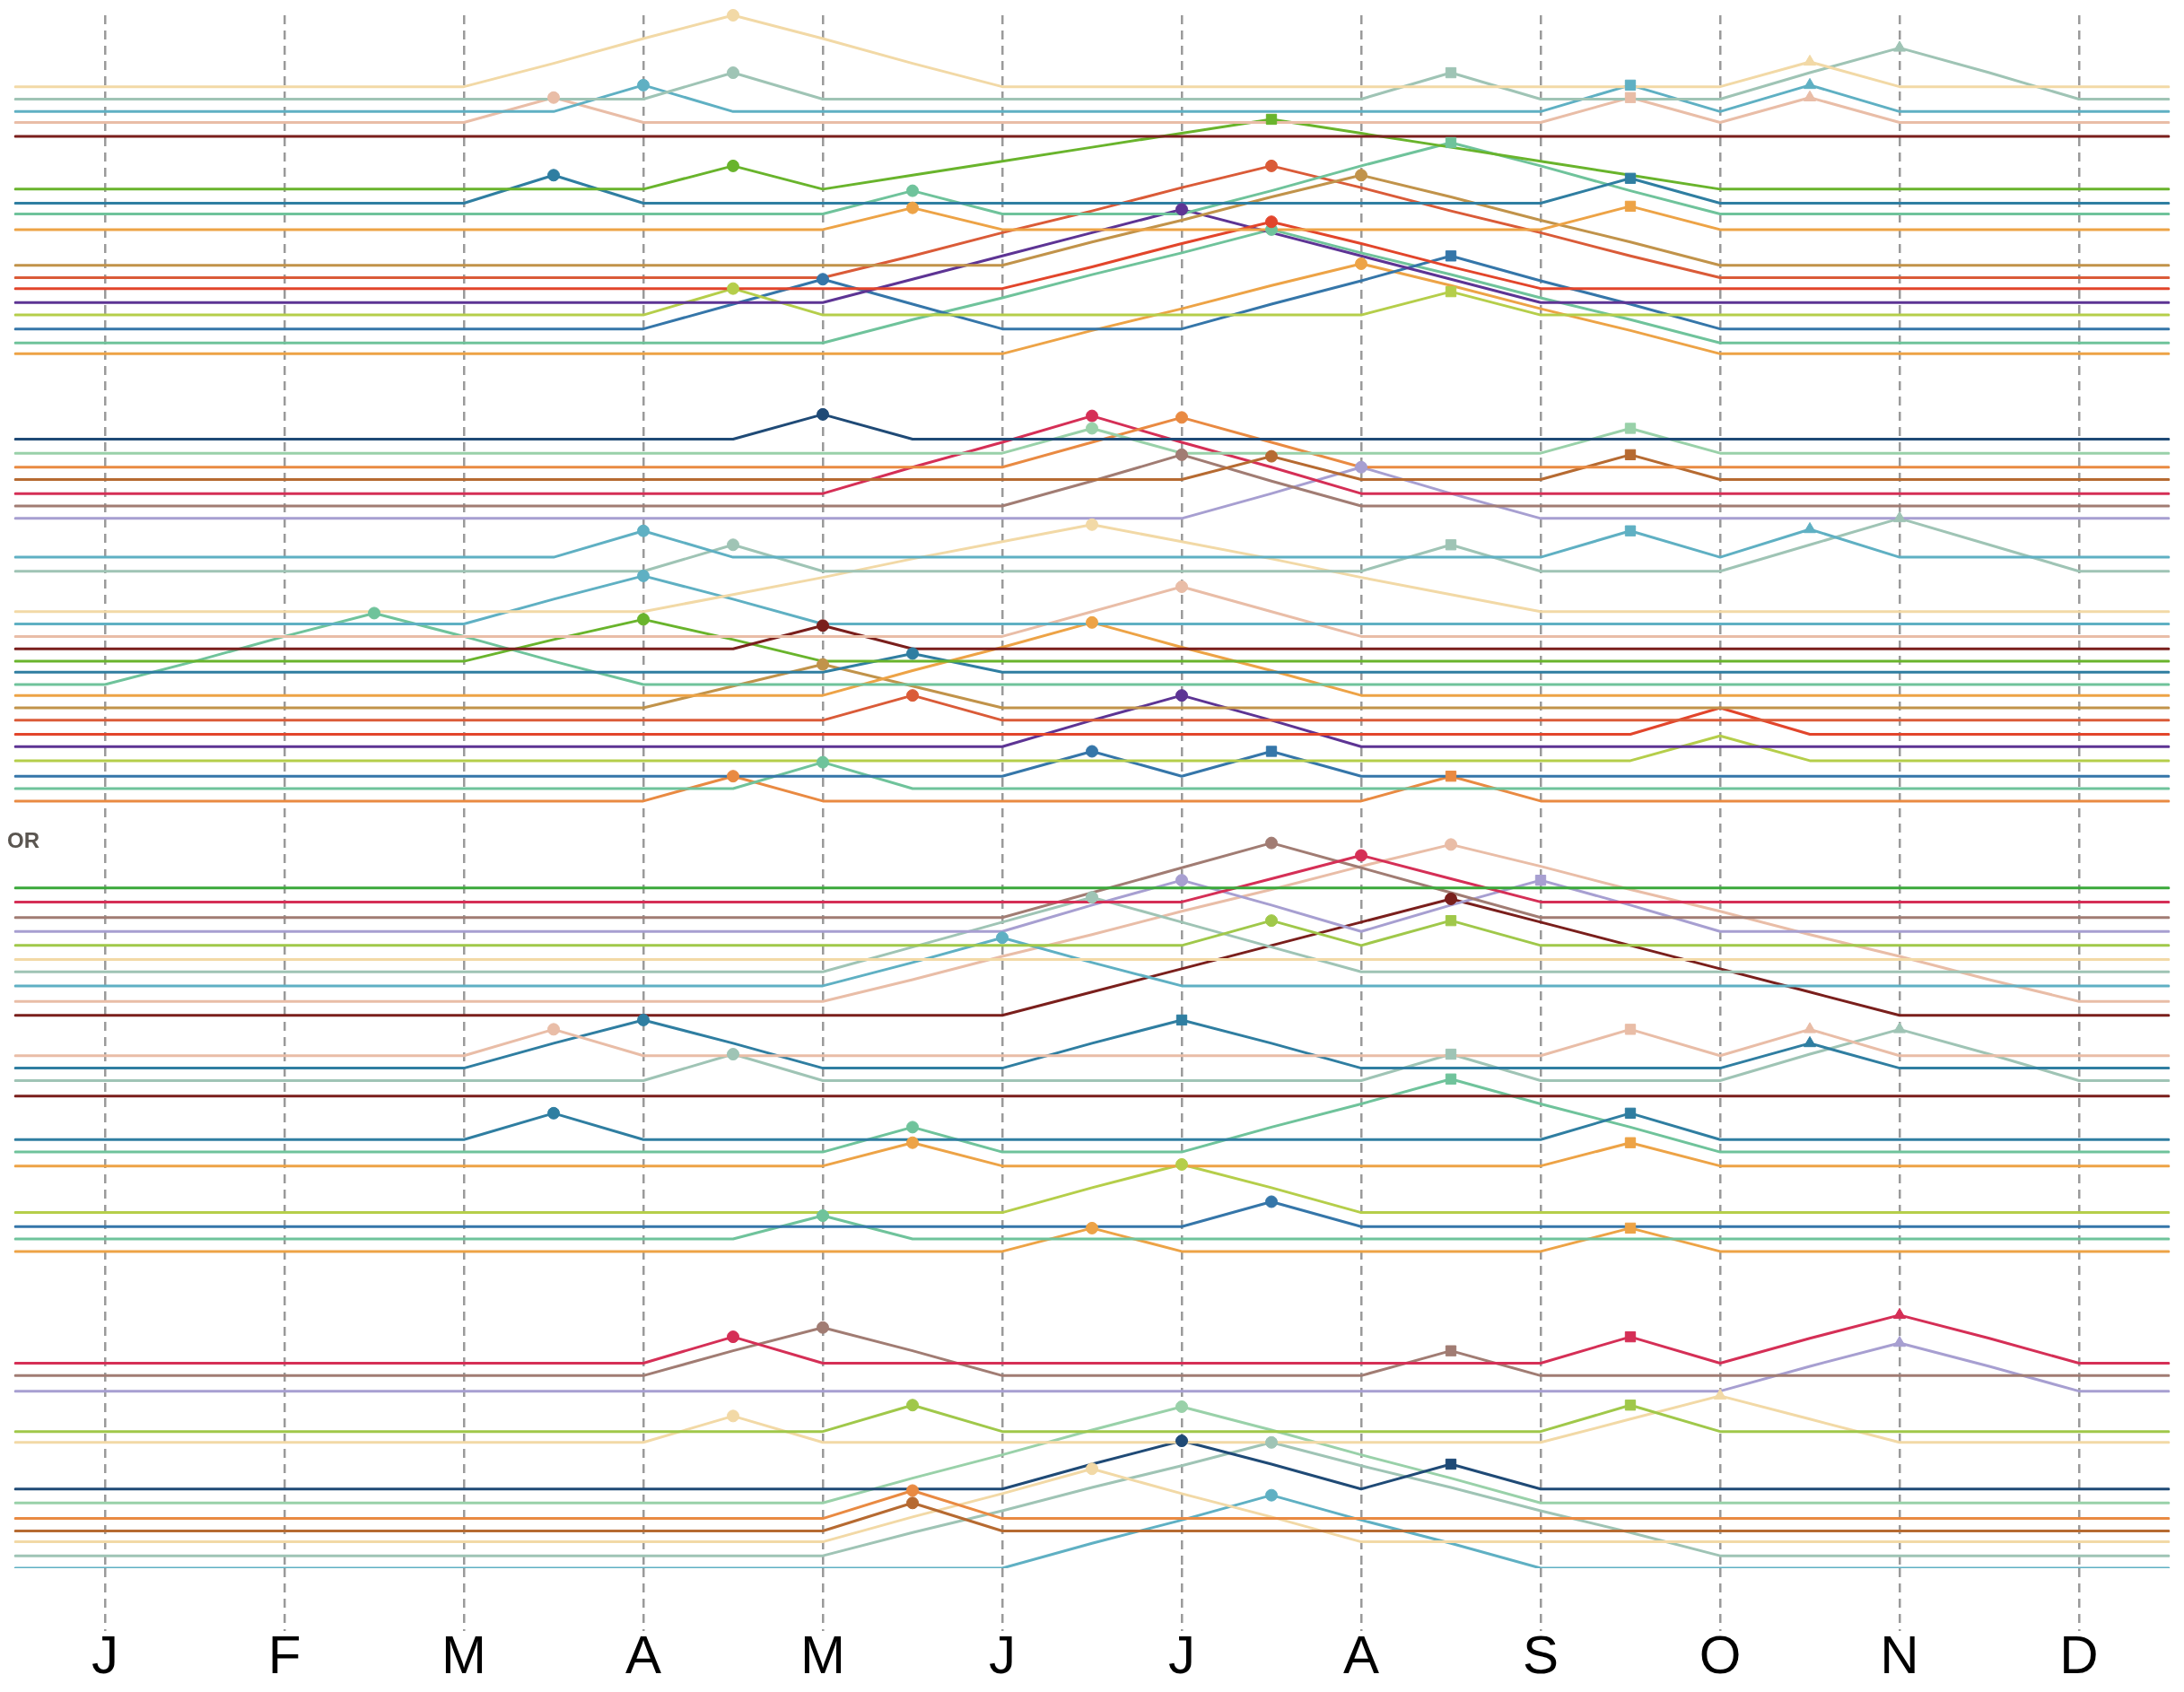  What do you see at coordinates (1899, 1654) in the screenshot?
I see `x-tick-label: N` at bounding box center [1899, 1654].